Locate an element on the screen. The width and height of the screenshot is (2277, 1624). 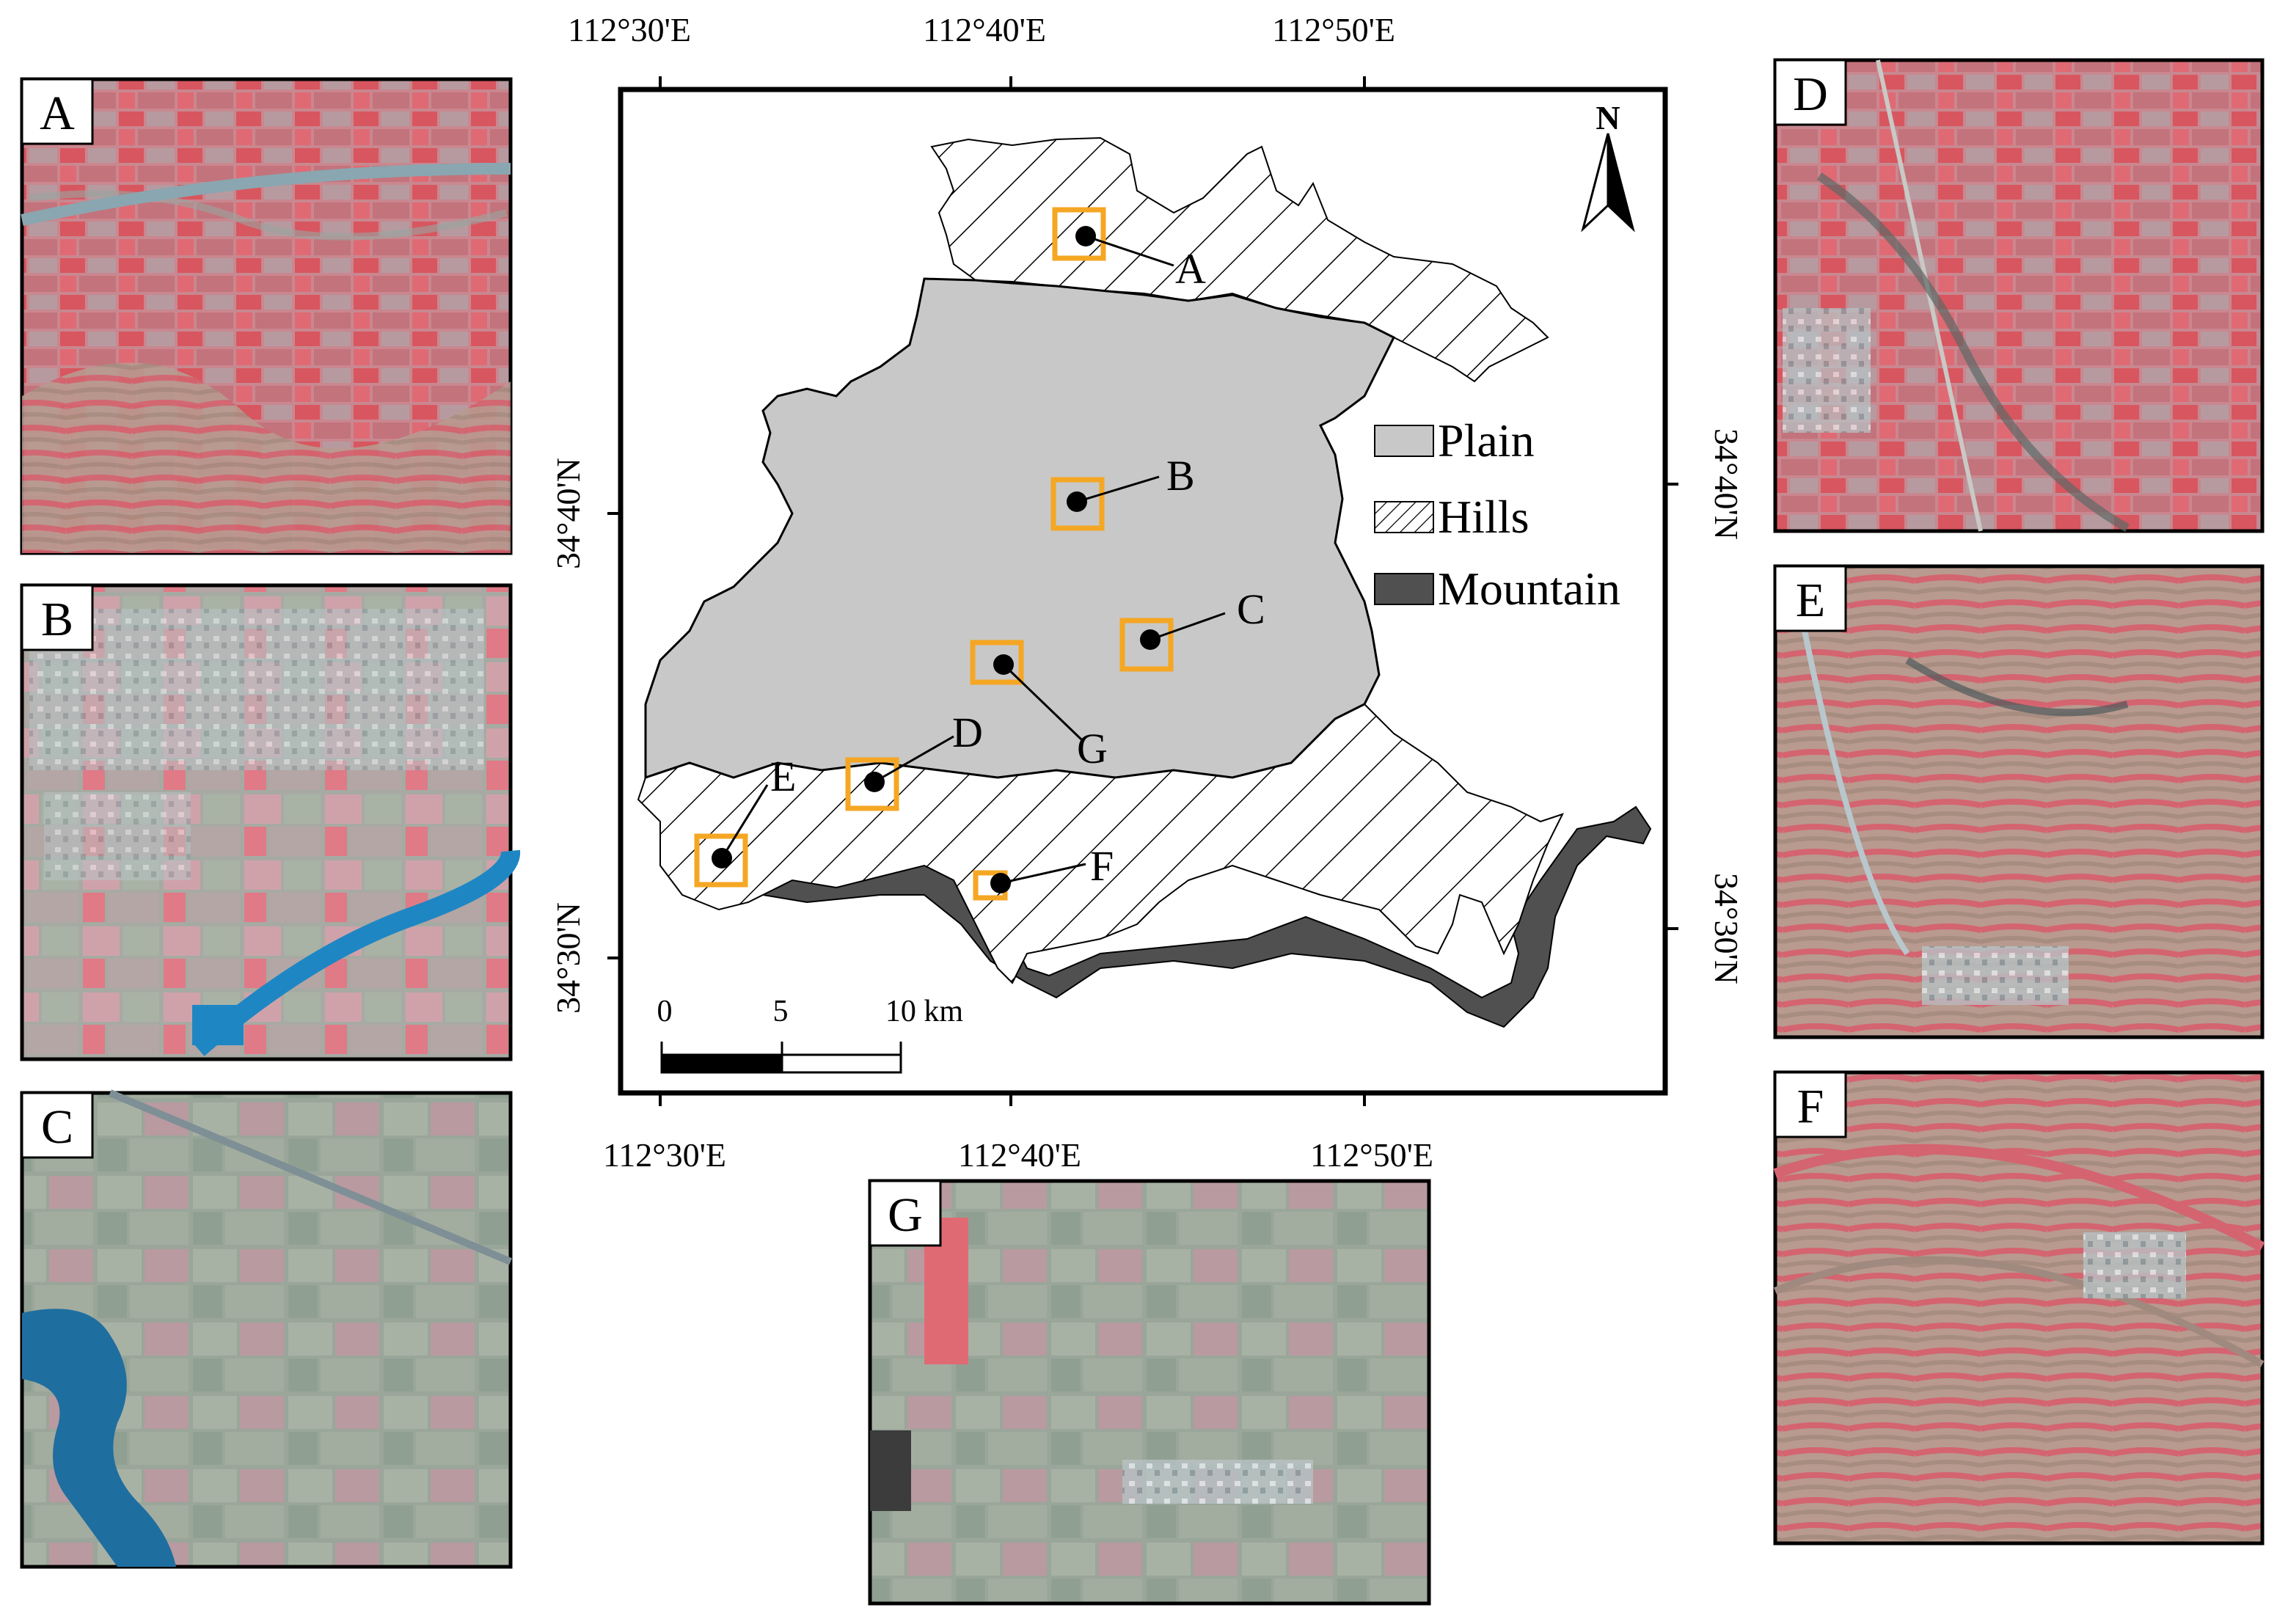
inset-panel-c: C is located at coordinates (266, 1329).